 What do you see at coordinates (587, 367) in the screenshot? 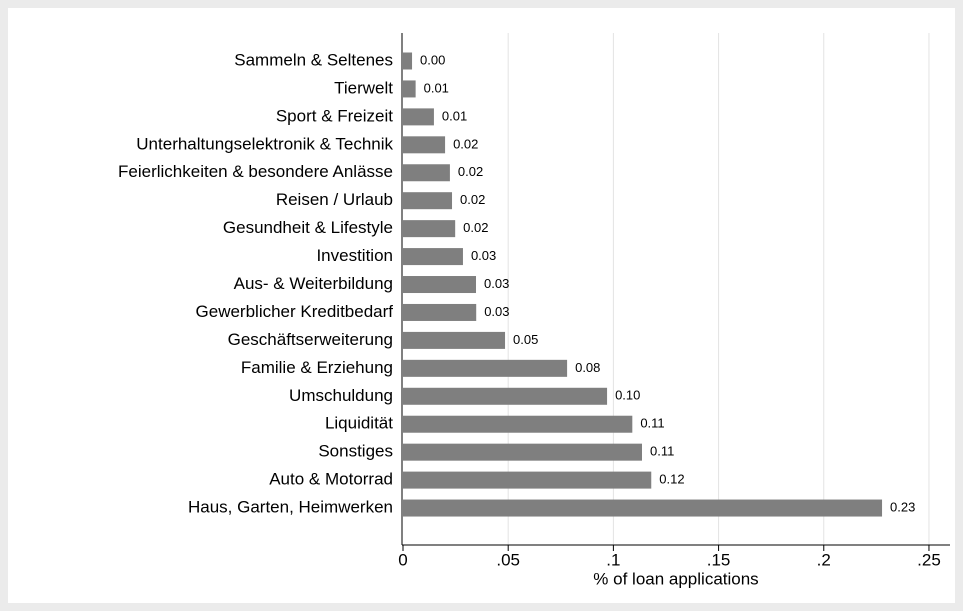
I see `value-label: 0.08` at bounding box center [587, 367].